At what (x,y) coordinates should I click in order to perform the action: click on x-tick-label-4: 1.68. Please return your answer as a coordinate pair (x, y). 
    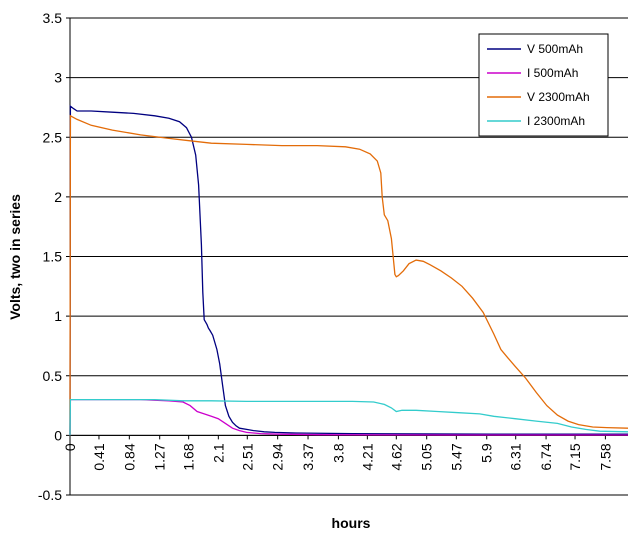
    Looking at the image, I should click on (189, 456).